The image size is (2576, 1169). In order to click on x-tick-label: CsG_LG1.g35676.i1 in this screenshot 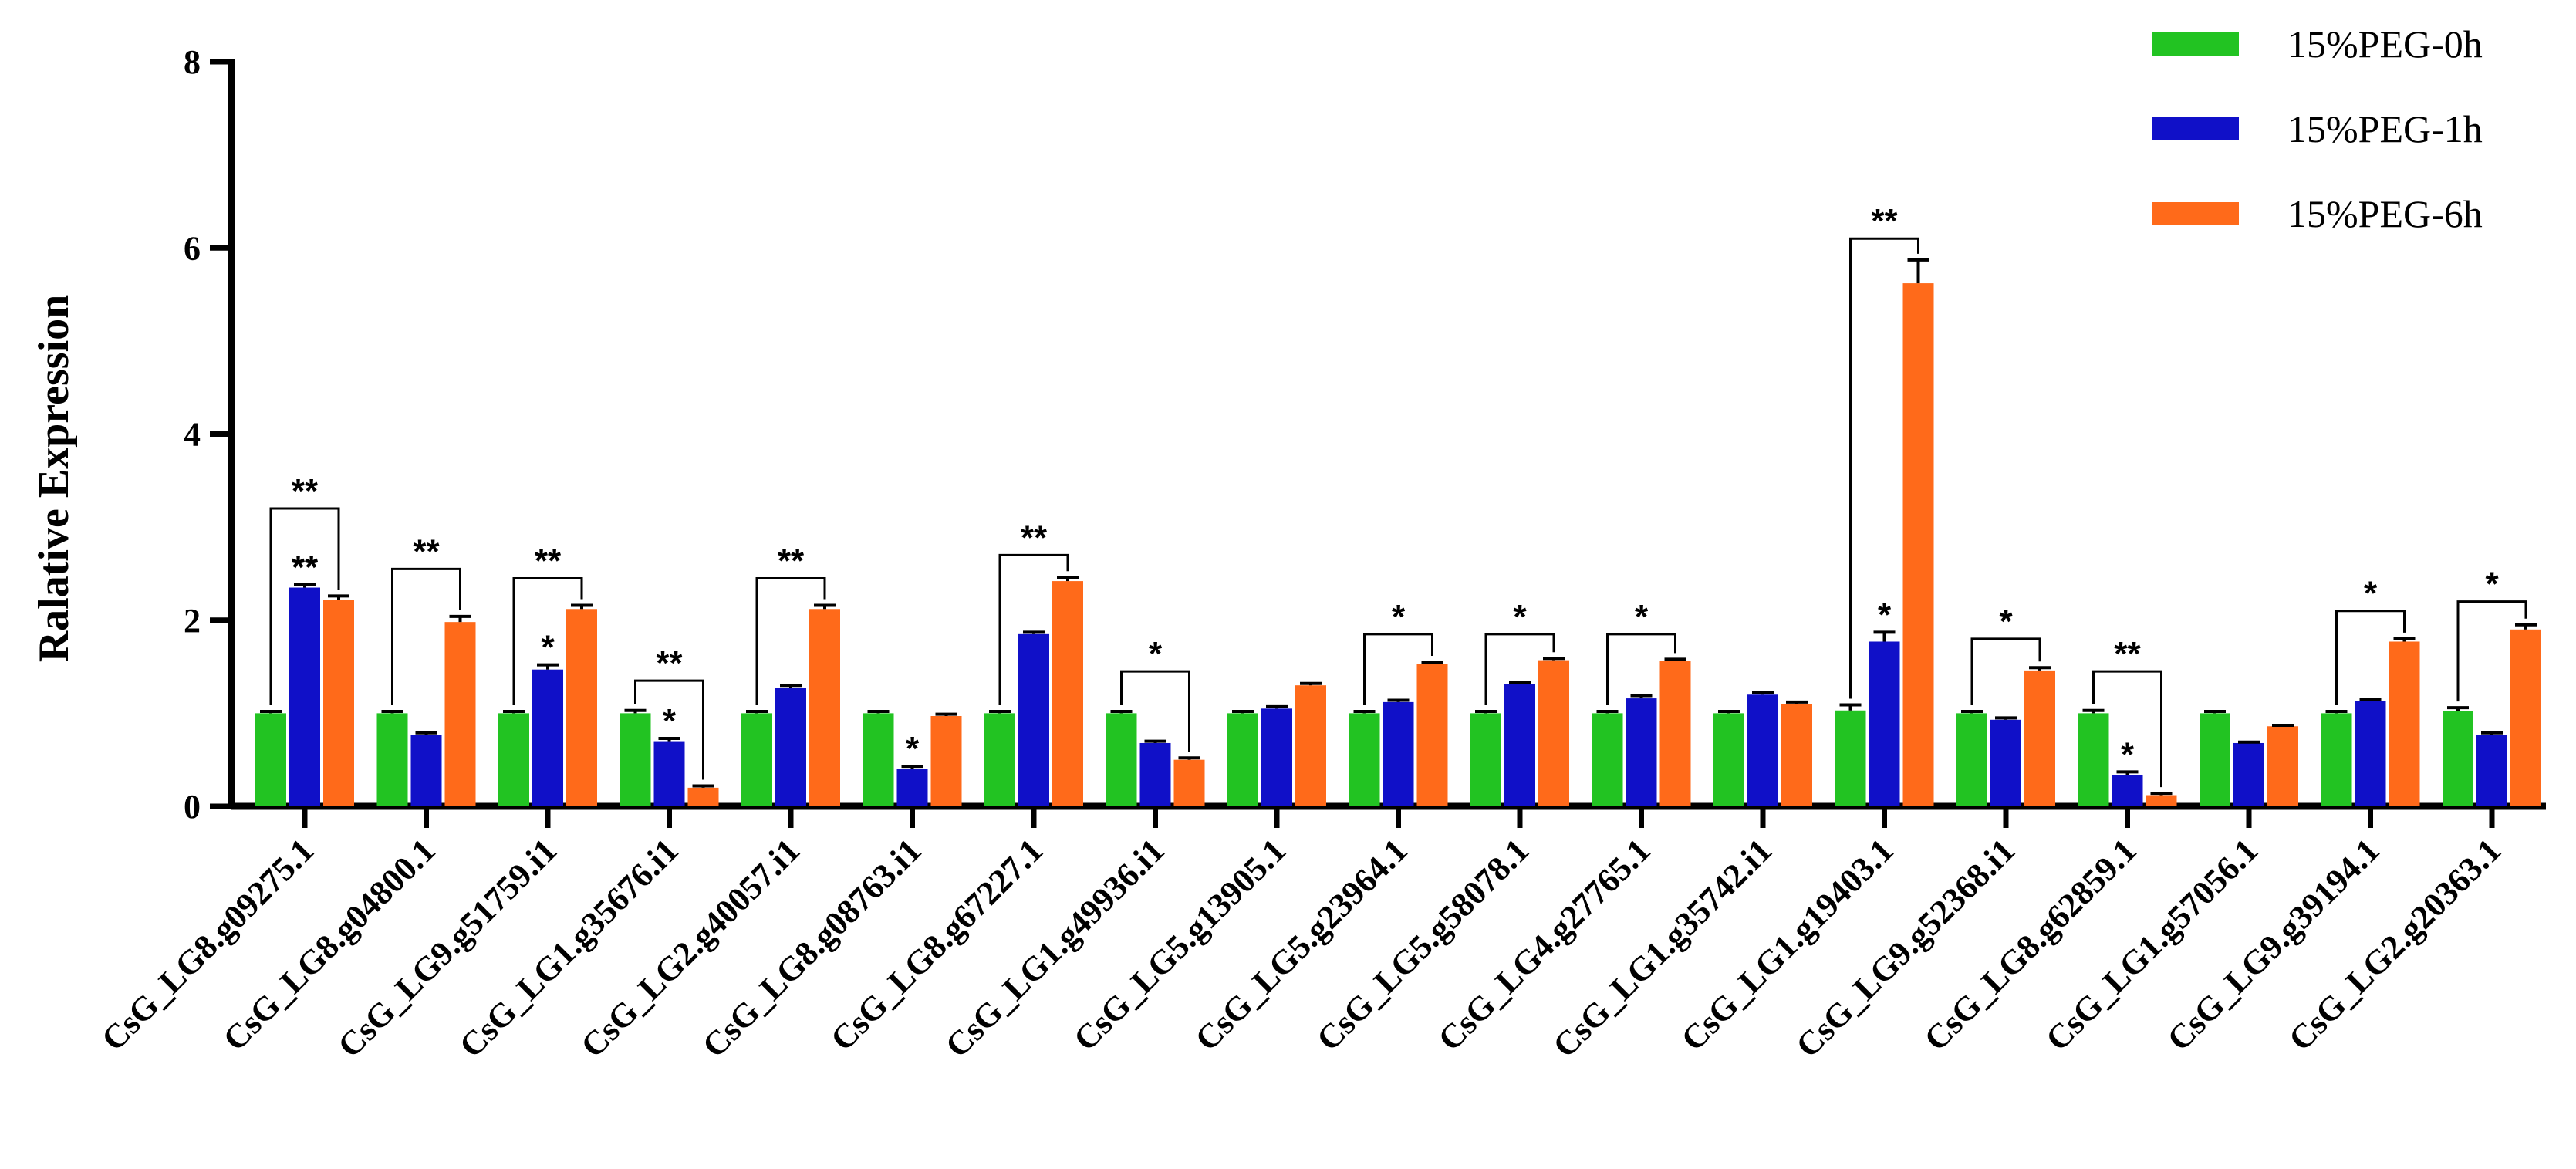, I will do `click(569, 948)`.